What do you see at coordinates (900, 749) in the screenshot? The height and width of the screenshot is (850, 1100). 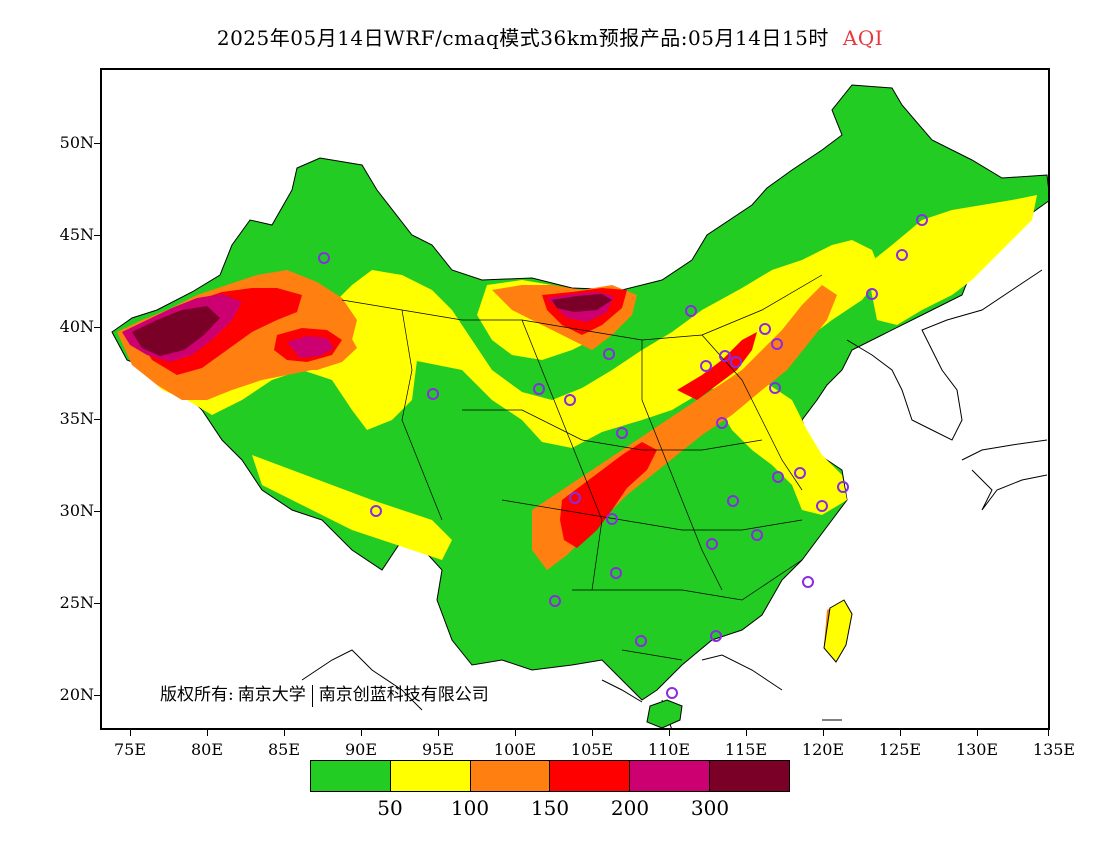 I see `lon-label: 125E` at bounding box center [900, 749].